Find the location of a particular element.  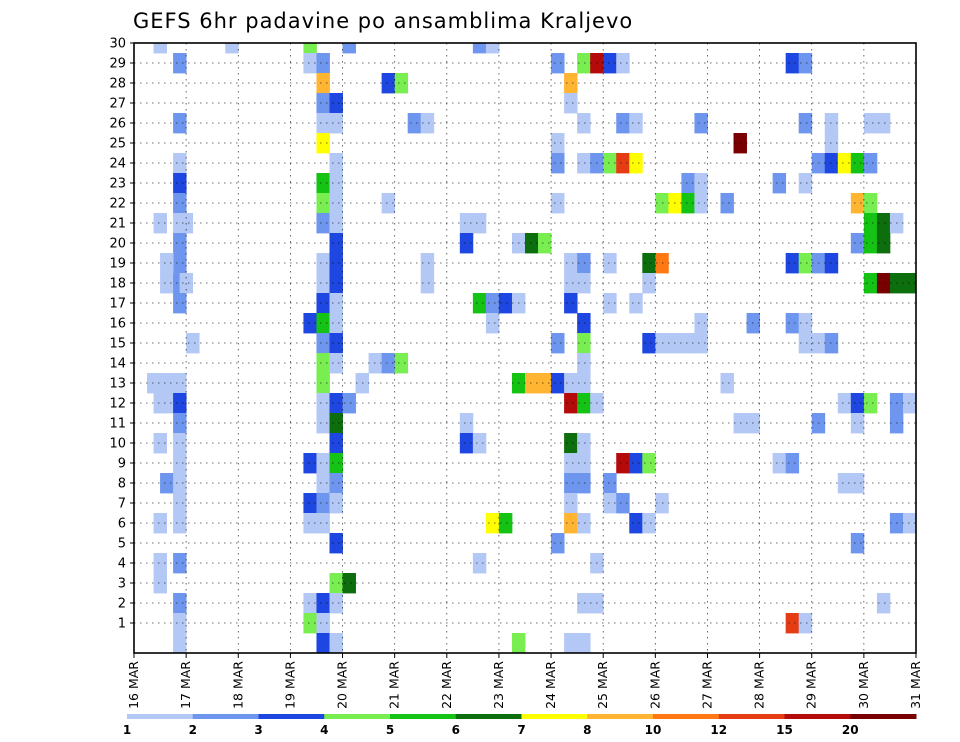

y-tick-label: 26 is located at coordinates (117, 124).